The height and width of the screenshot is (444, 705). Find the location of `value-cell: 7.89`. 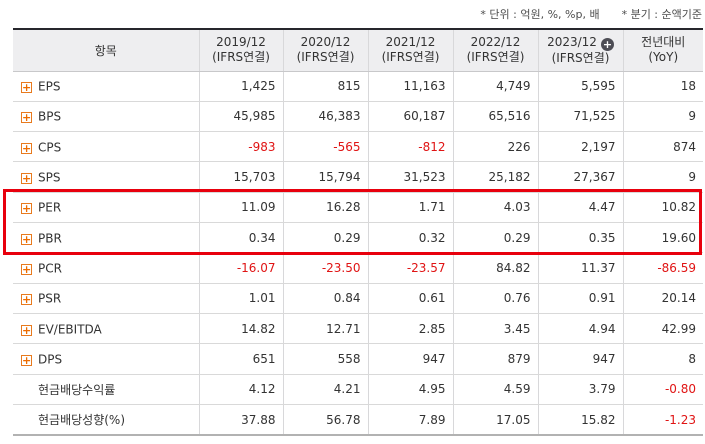

value-cell: 7.89 is located at coordinates (410, 420).